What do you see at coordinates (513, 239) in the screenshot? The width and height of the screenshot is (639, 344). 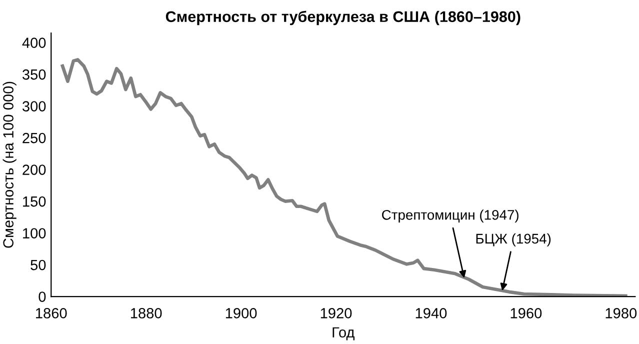 I see `annotation: БЦЖ (1954)` at bounding box center [513, 239].